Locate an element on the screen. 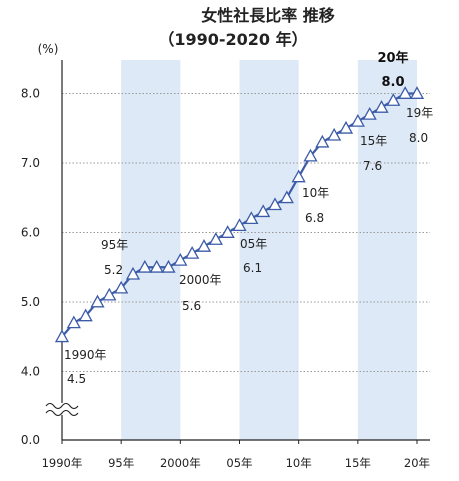  data-point-1997 is located at coordinates (144, 266).